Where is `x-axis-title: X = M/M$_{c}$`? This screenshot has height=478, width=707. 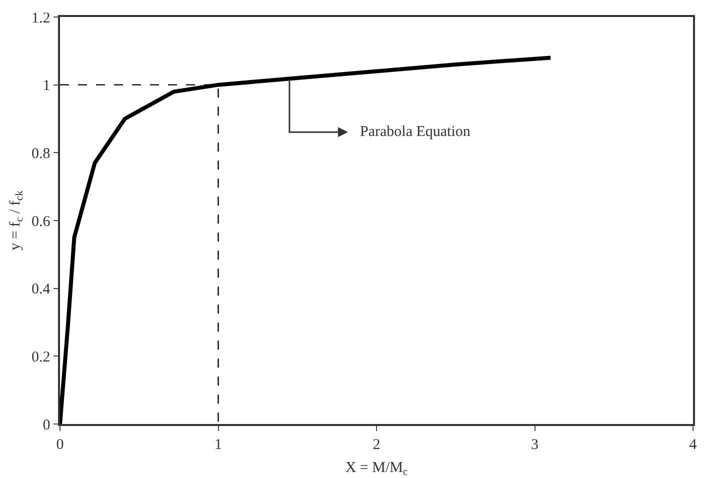 x-axis-title: X = M/M$_{c}$ is located at coordinates (376, 469).